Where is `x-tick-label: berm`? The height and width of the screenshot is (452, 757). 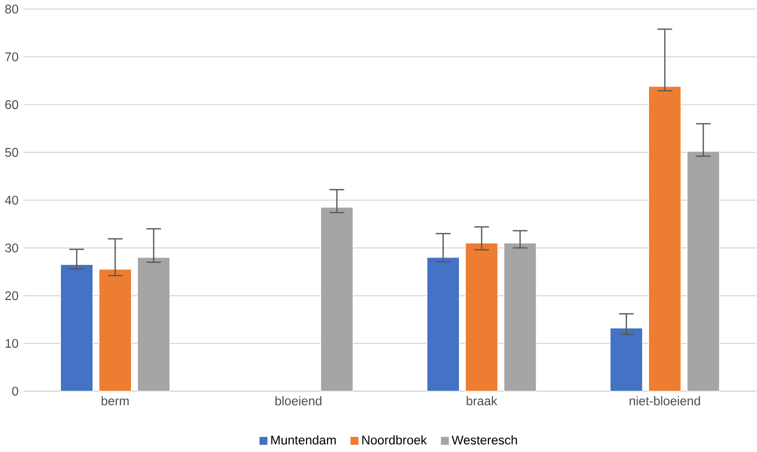 x-tick-label: berm is located at coordinates (115, 401).